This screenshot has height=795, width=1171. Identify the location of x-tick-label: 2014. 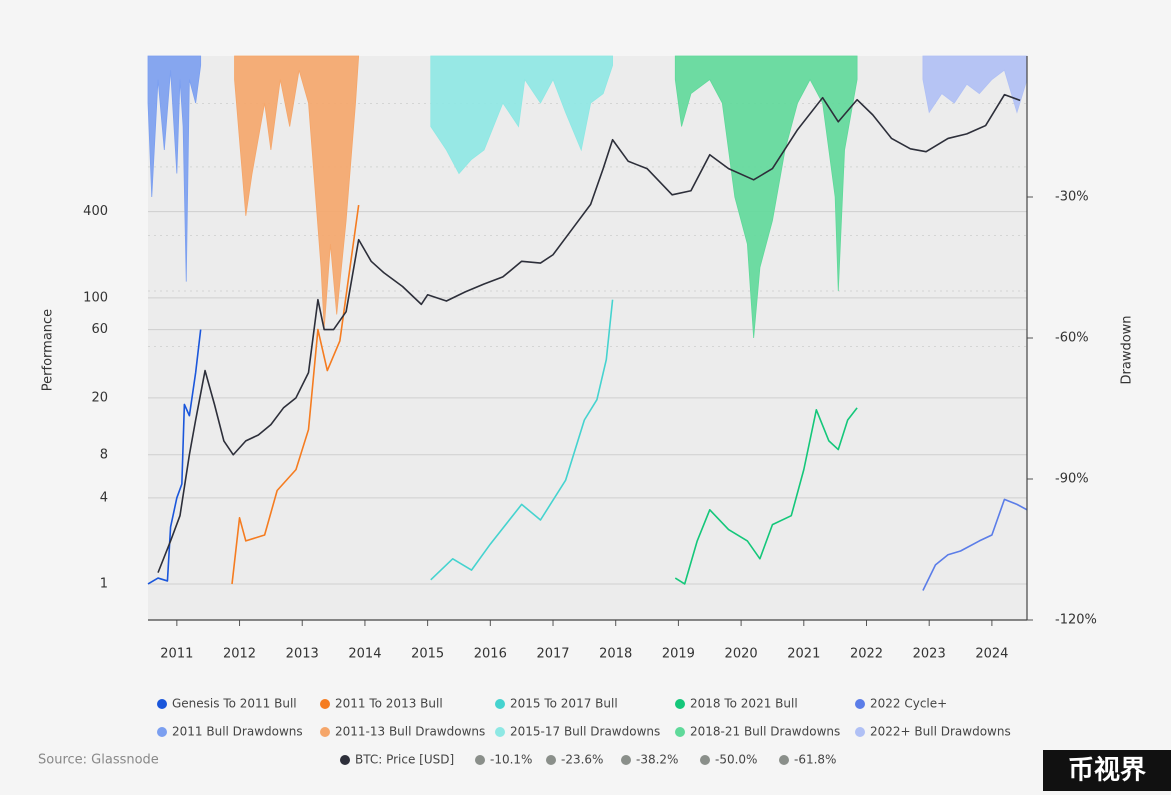
(364, 654).